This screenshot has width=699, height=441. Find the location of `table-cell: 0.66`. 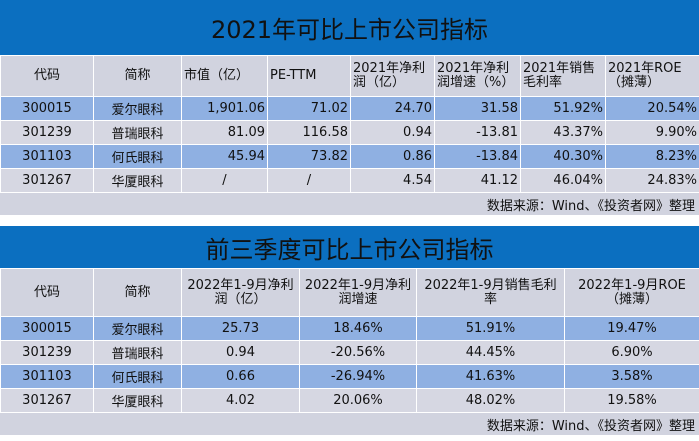

table-cell: 0.66 is located at coordinates (240, 376).